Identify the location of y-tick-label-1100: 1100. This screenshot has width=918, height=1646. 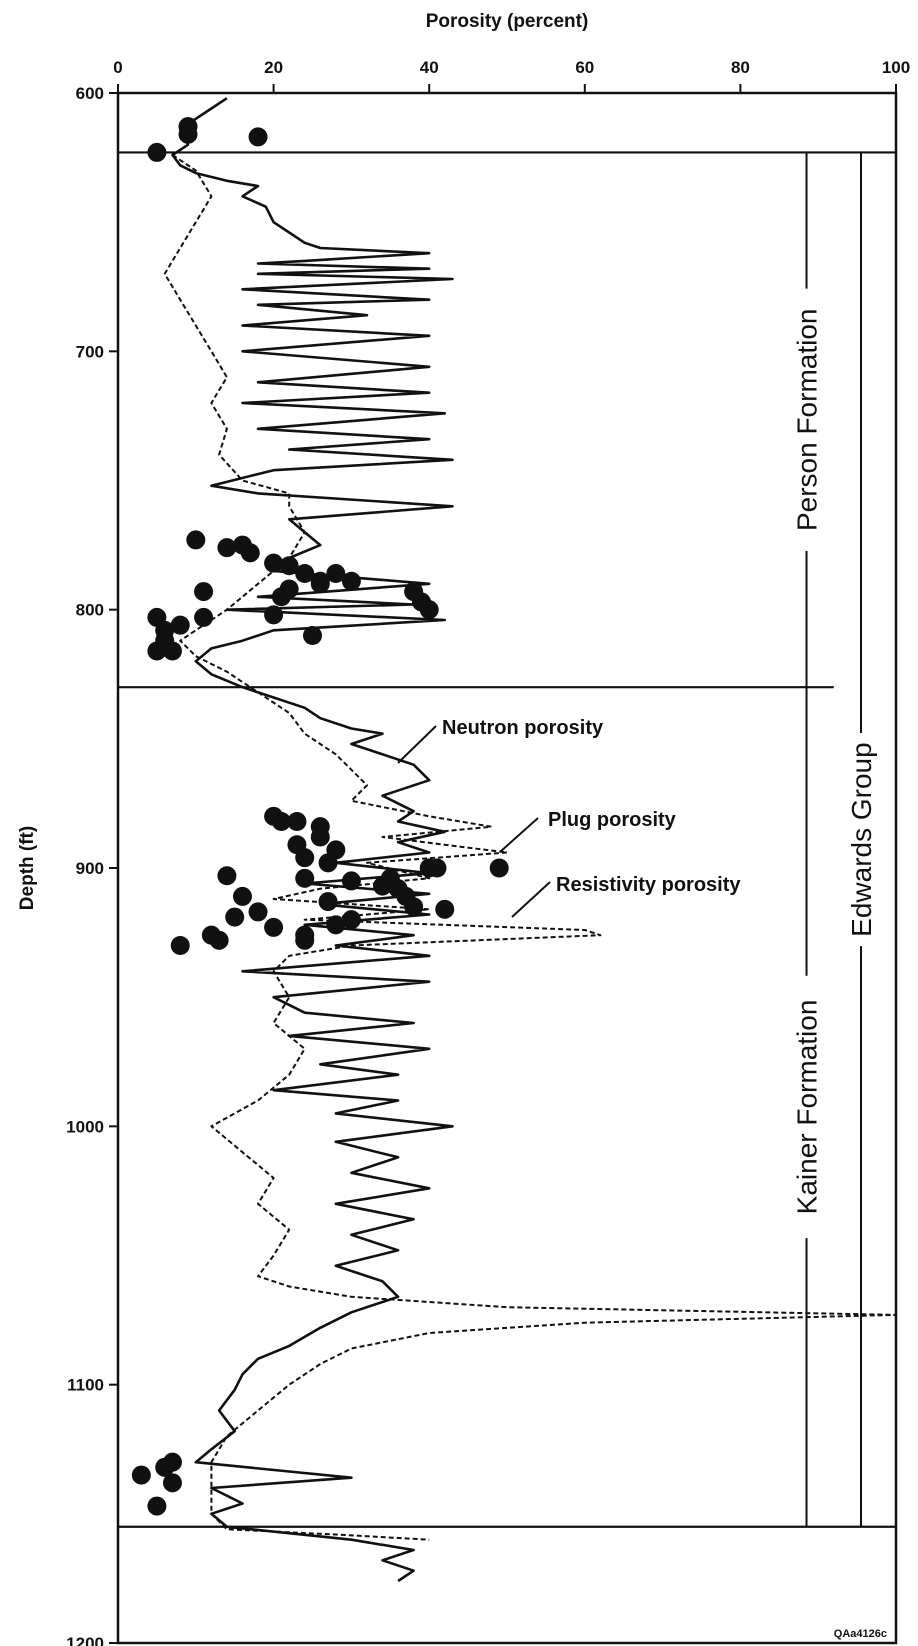
(85, 1385).